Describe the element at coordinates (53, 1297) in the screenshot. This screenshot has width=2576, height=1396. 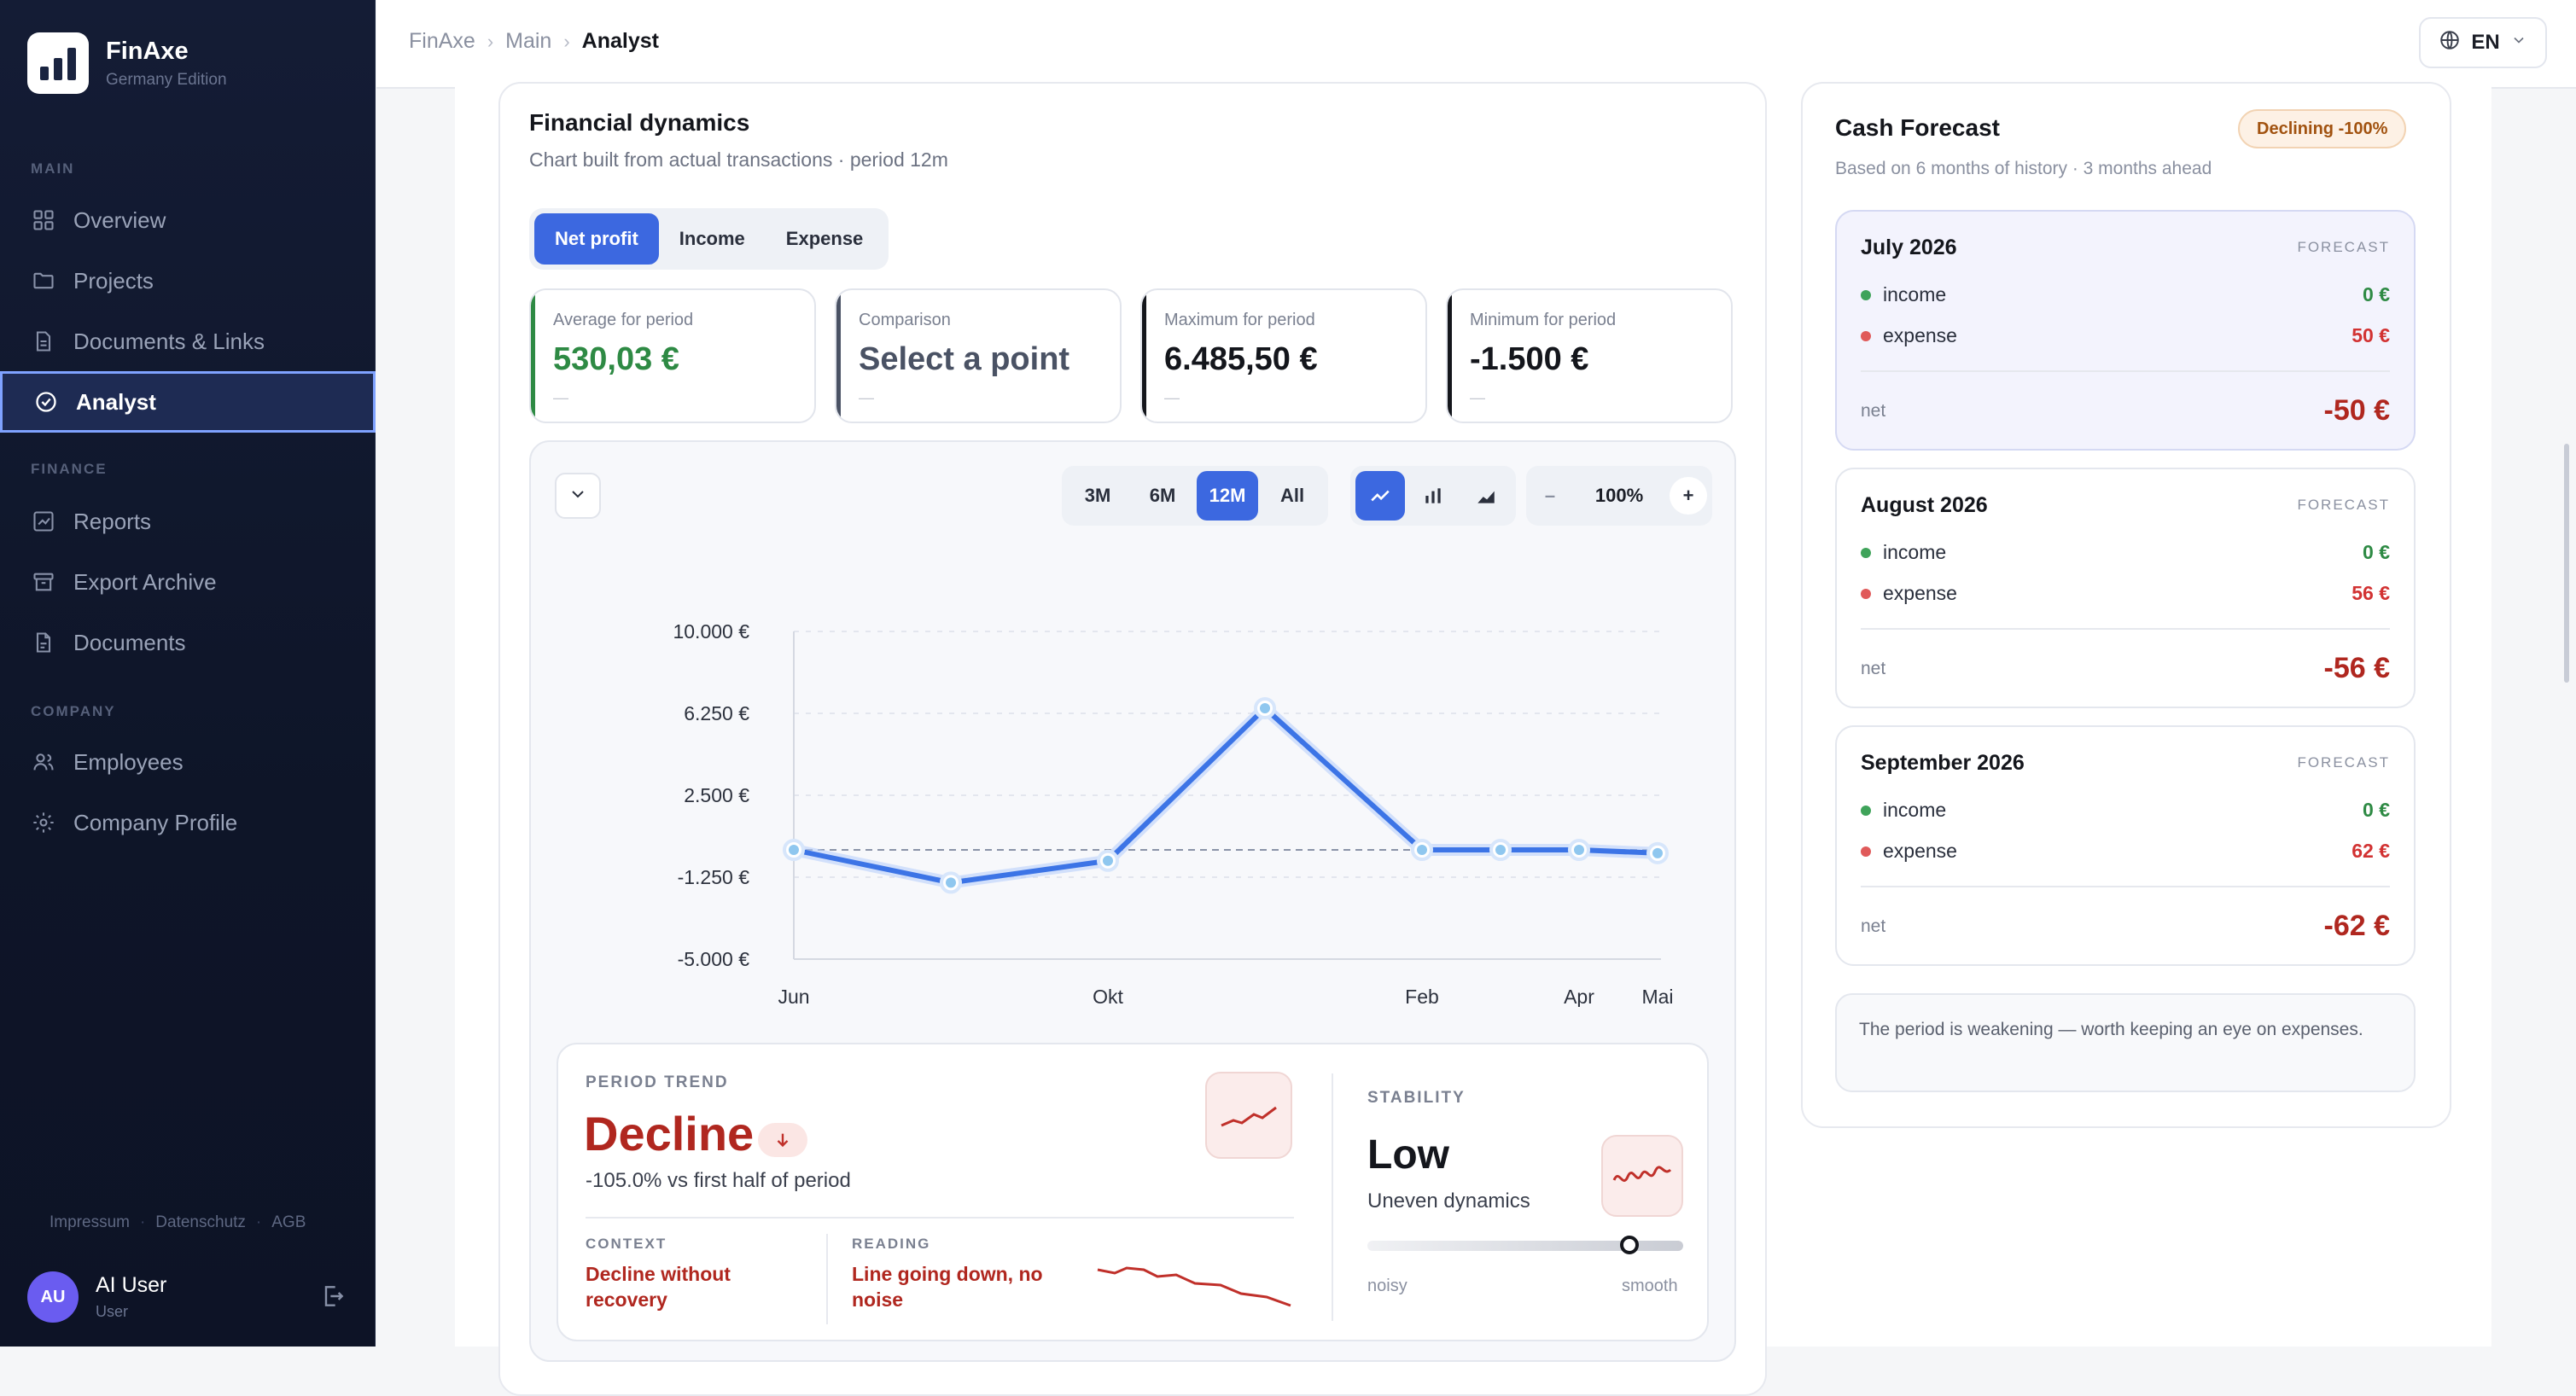
I see `avatar: AU` at that location.